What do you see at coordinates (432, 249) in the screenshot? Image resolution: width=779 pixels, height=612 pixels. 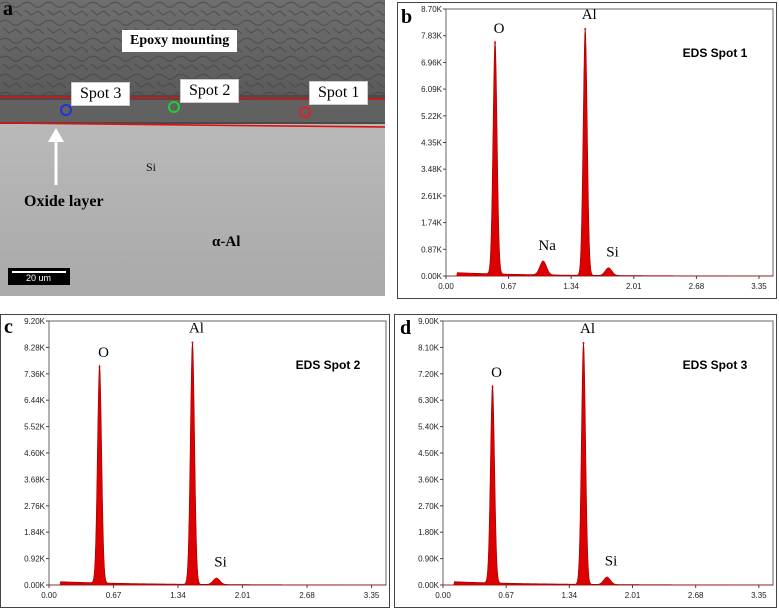 I see `y-tick-label: 0.87K` at bounding box center [432, 249].